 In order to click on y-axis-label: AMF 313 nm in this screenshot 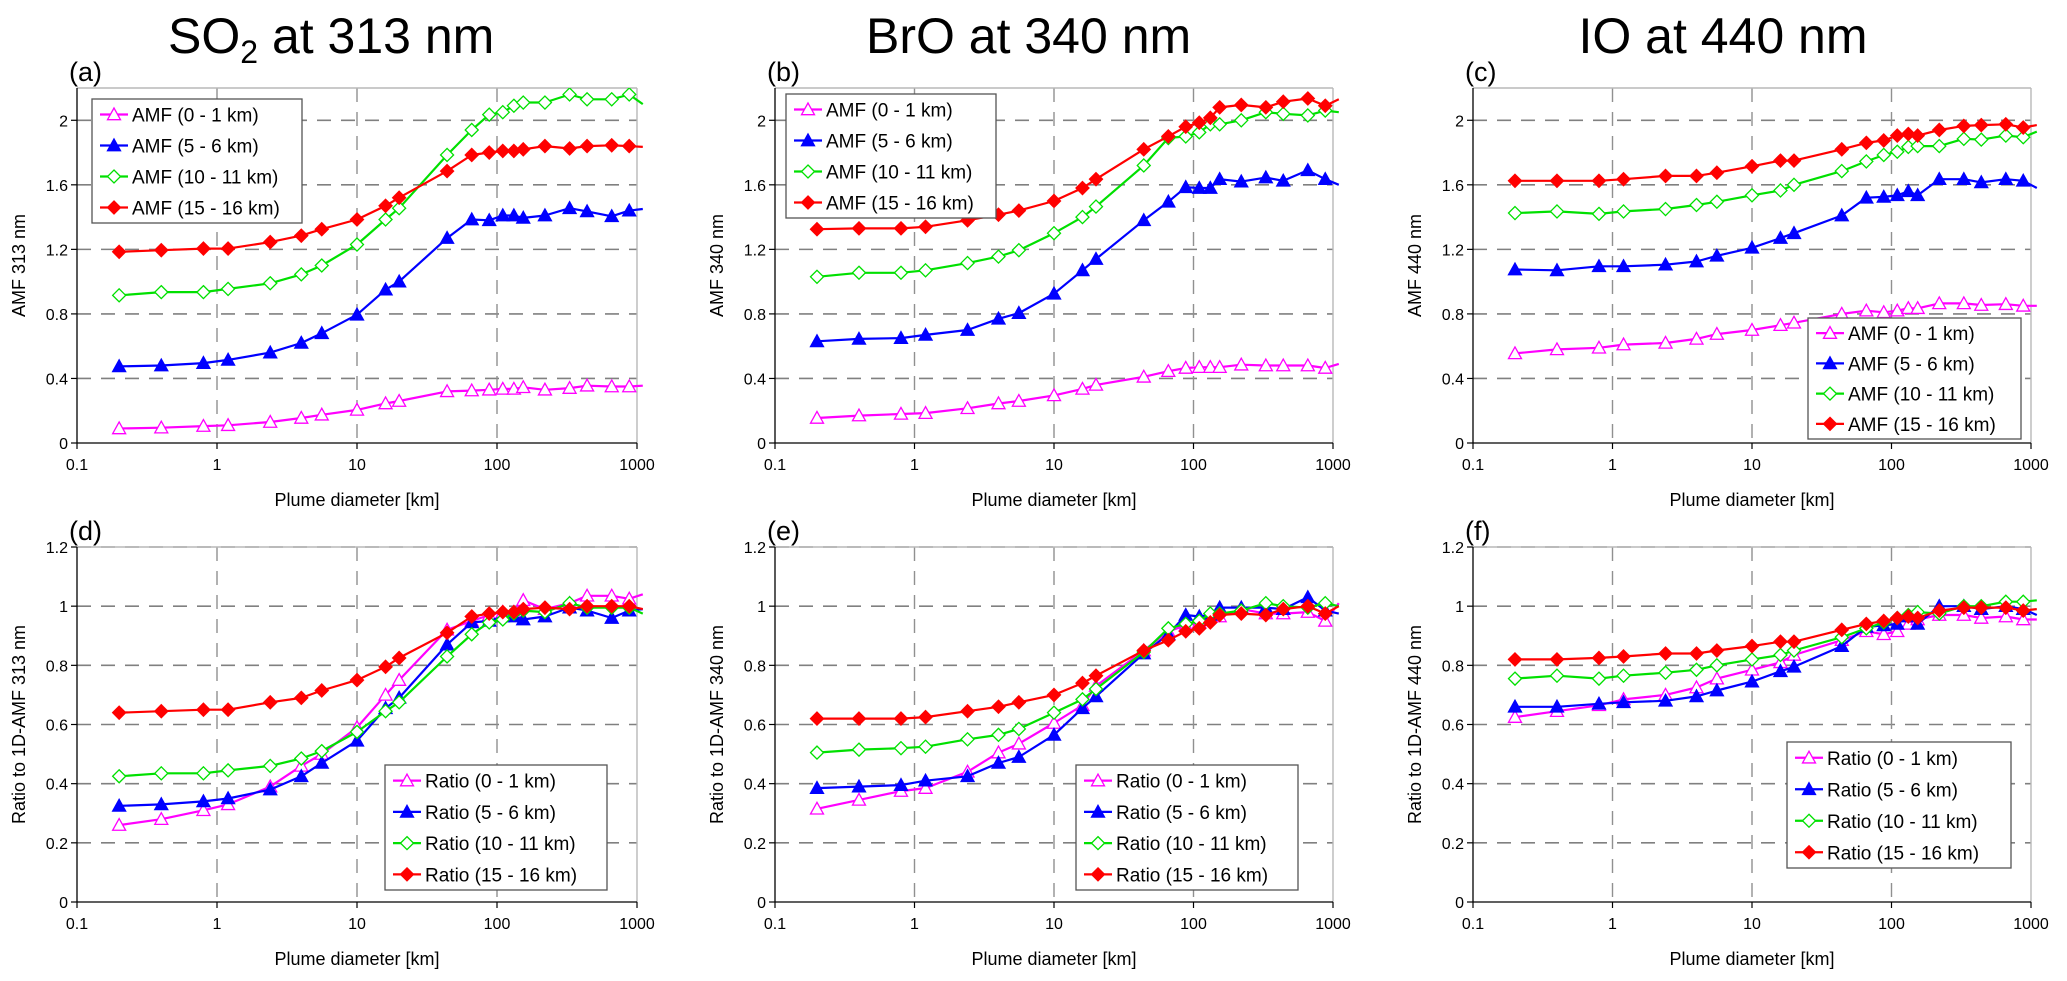, I will do `click(19, 265)`.